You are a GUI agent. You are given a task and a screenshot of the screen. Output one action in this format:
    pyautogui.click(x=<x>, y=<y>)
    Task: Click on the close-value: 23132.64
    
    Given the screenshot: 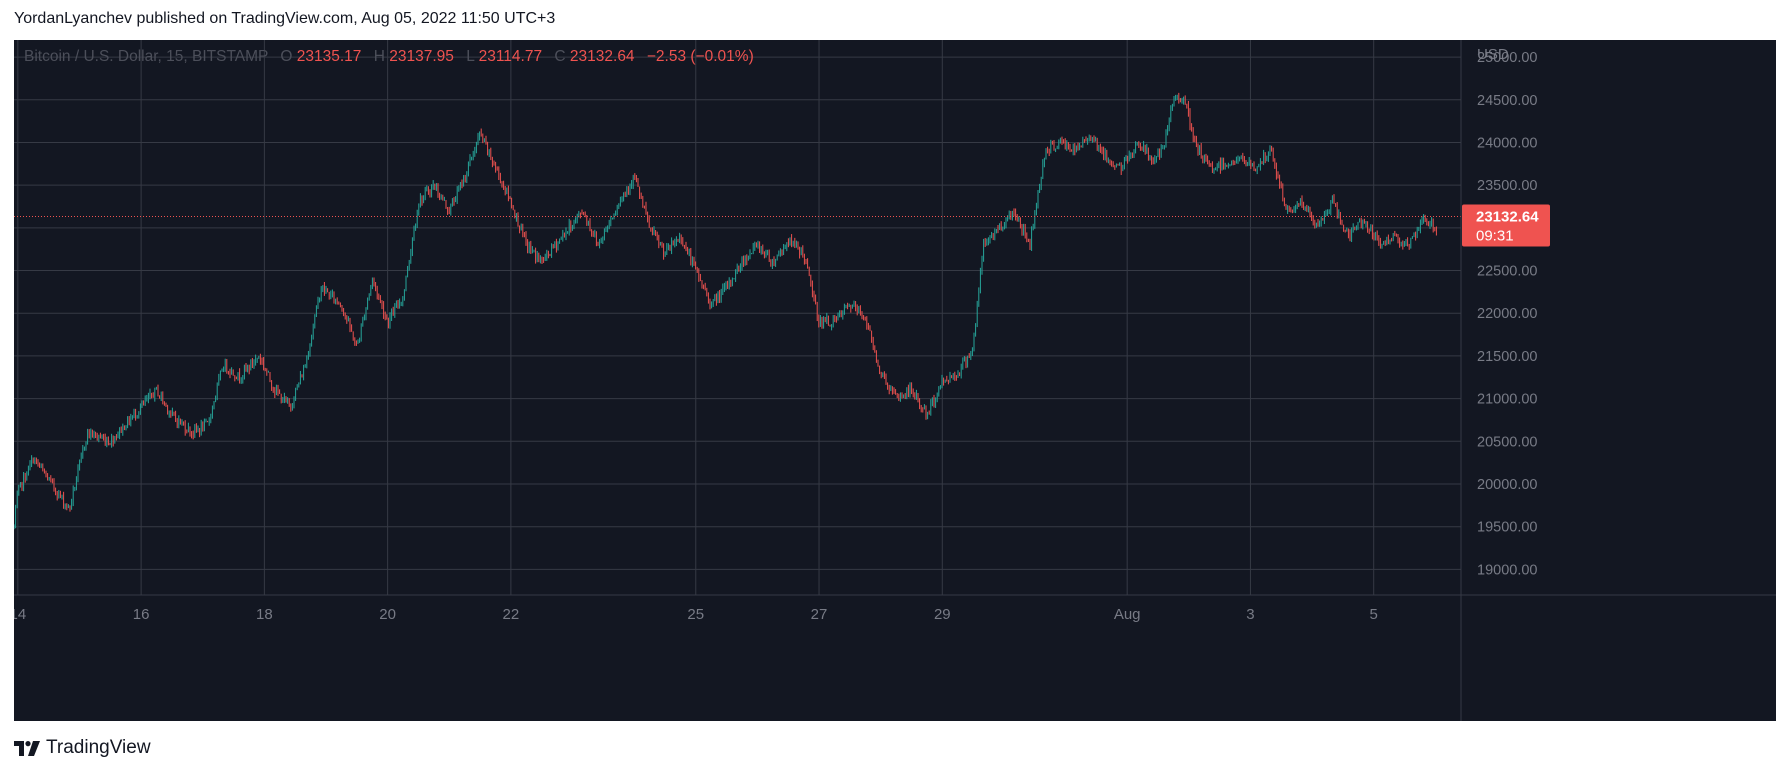 What is the action you would take?
    pyautogui.click(x=602, y=56)
    